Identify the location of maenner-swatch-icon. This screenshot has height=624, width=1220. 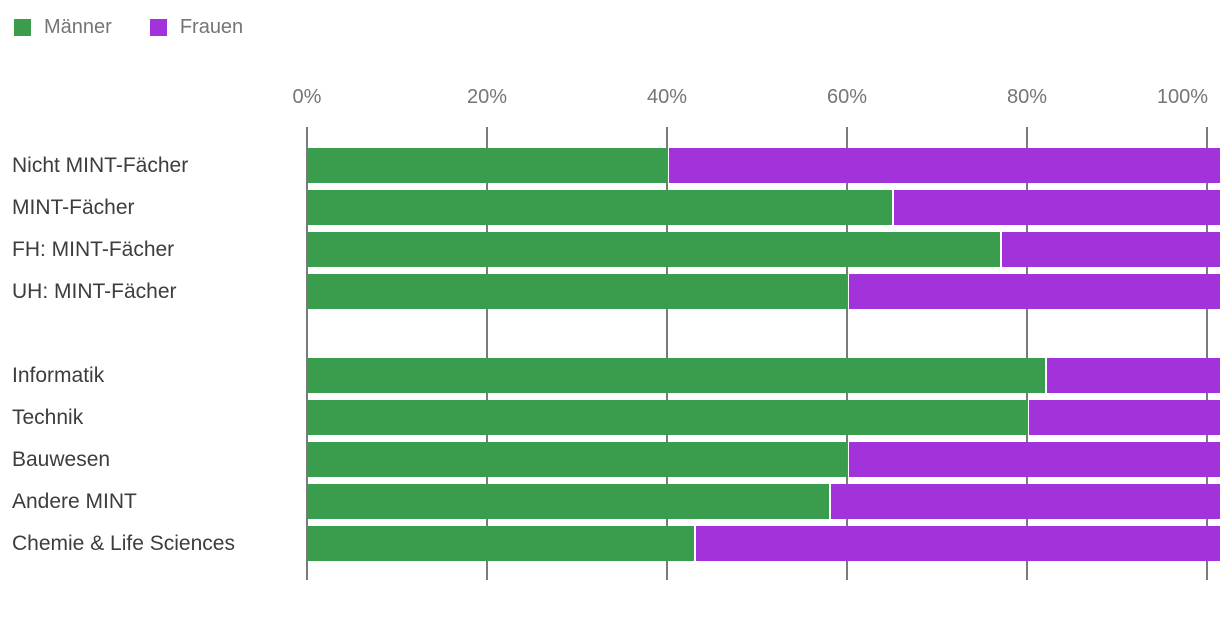
(22, 27).